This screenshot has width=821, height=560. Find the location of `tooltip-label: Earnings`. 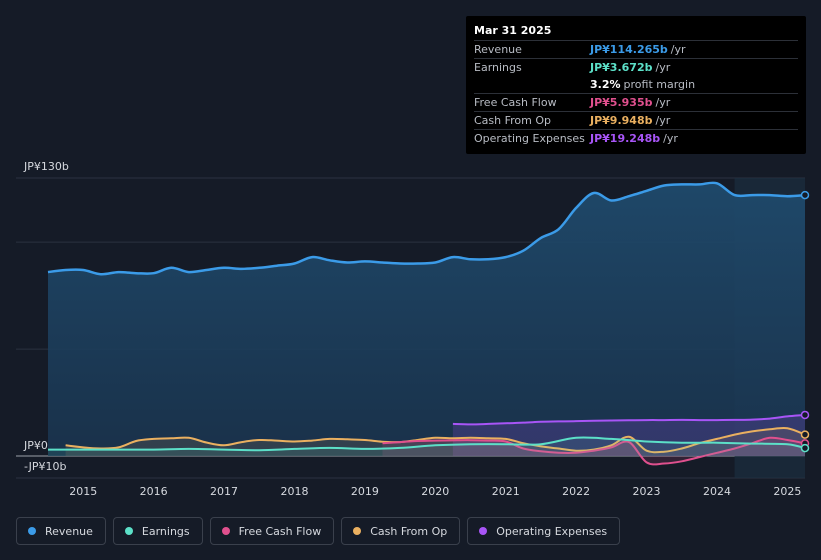

tooltip-label: Earnings is located at coordinates (498, 67).